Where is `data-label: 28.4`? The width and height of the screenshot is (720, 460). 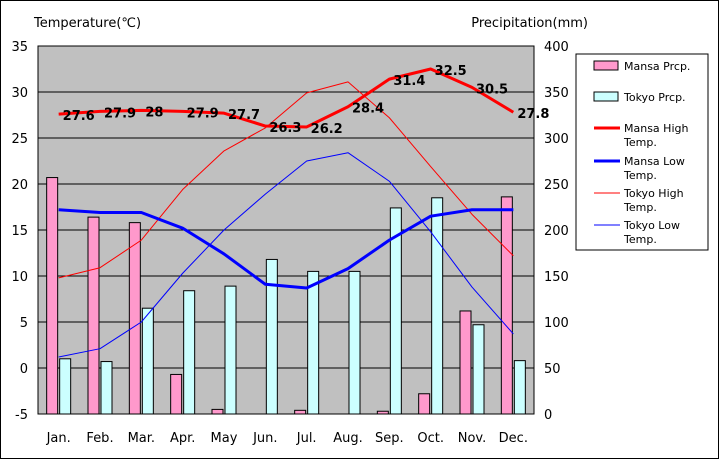
data-label: 28.4 is located at coordinates (368, 109).